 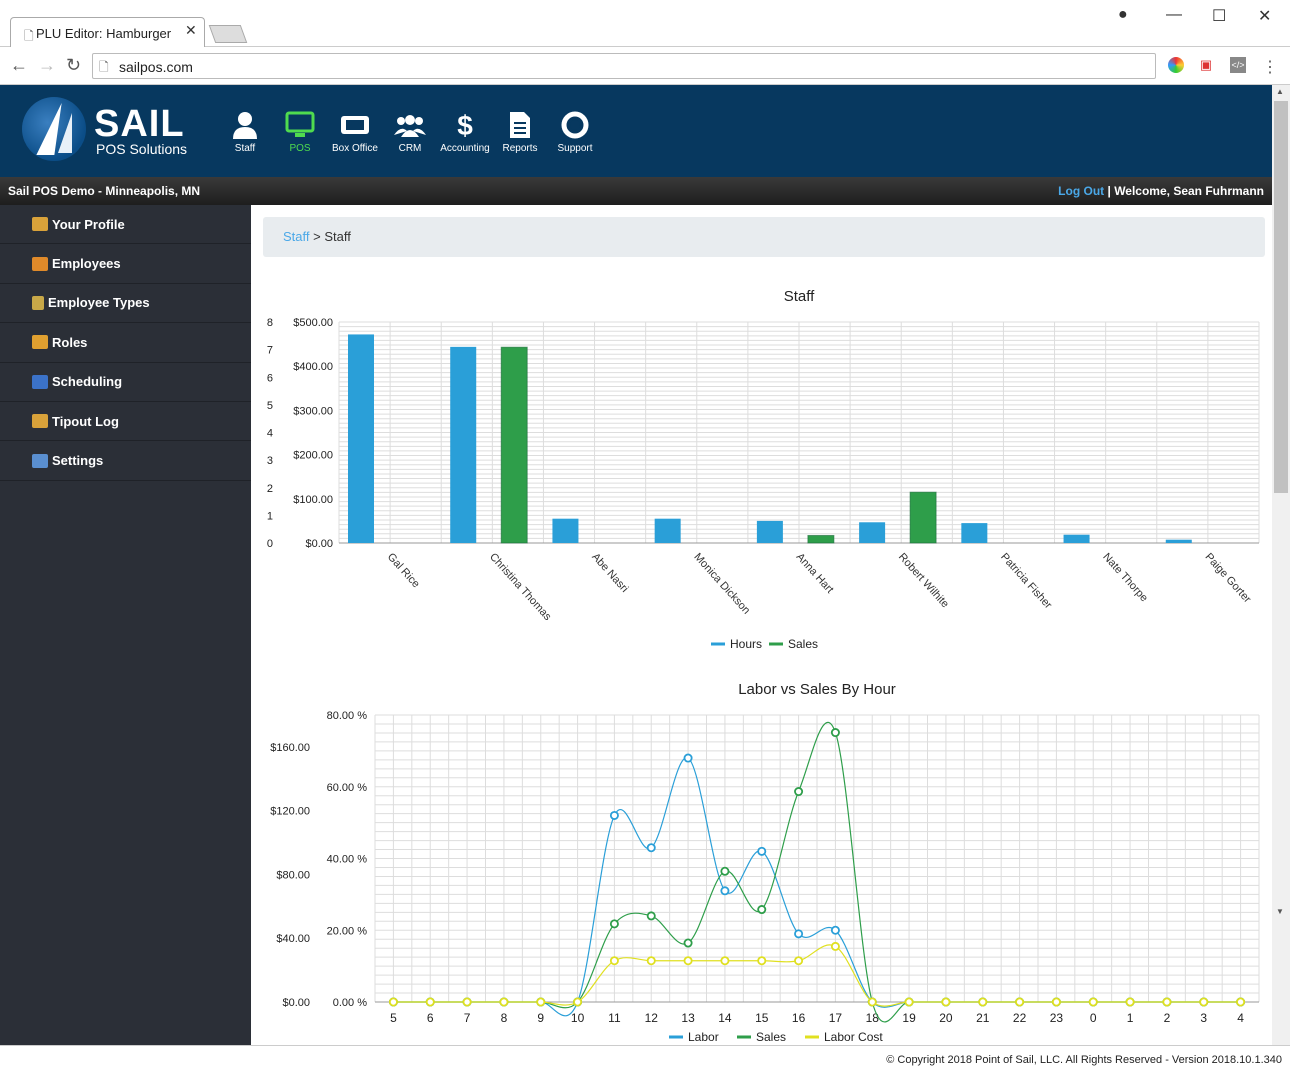 I want to click on brand-name: SAIL, so click(x=139, y=124).